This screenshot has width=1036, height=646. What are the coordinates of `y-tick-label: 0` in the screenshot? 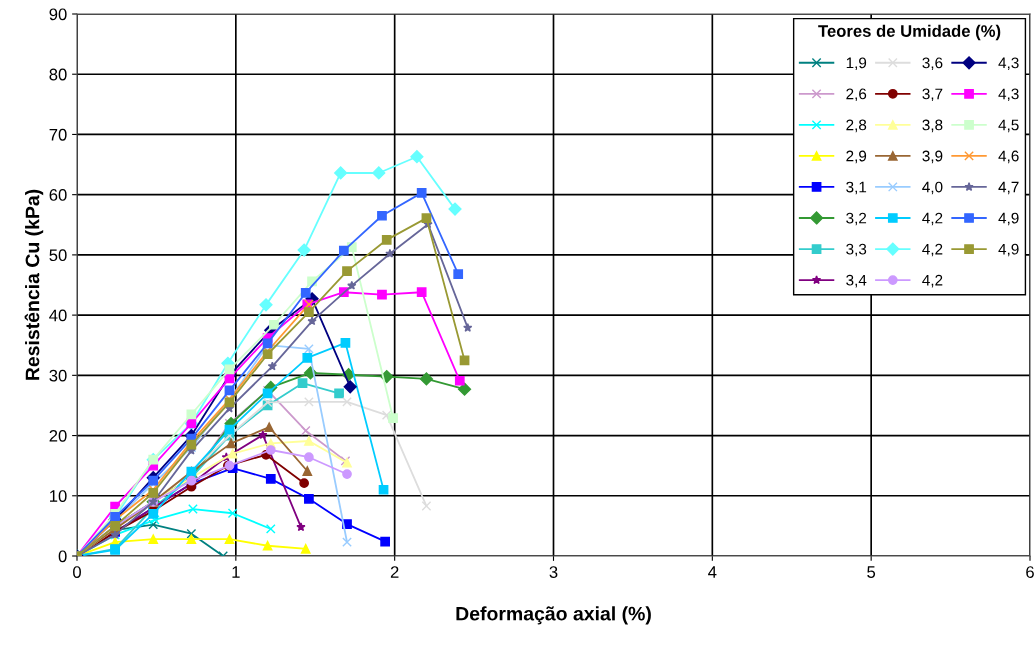 It's located at (62, 556).